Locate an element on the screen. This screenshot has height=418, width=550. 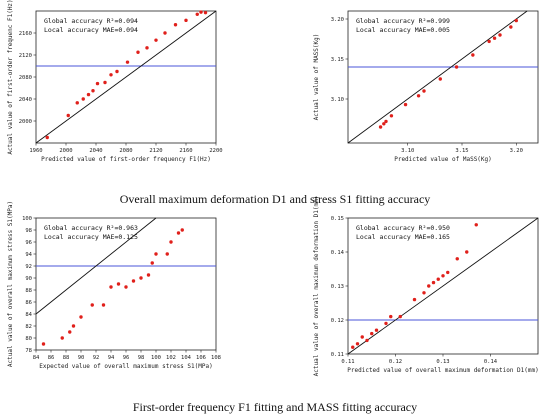
y-tick-label: 78 is located at coordinates (28, 351).